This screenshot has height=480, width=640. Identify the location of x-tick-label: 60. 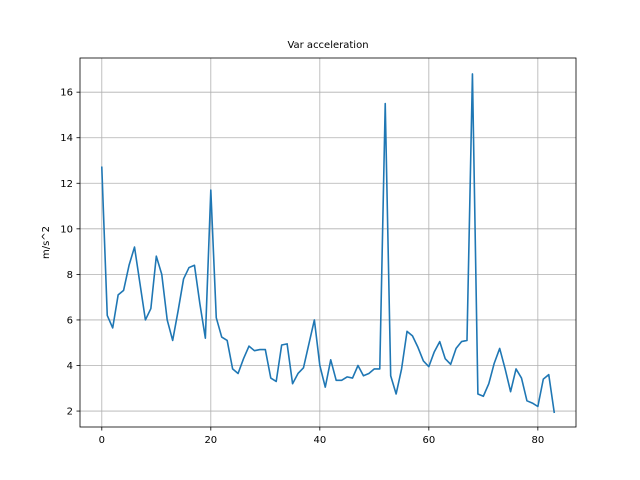
(428, 440).